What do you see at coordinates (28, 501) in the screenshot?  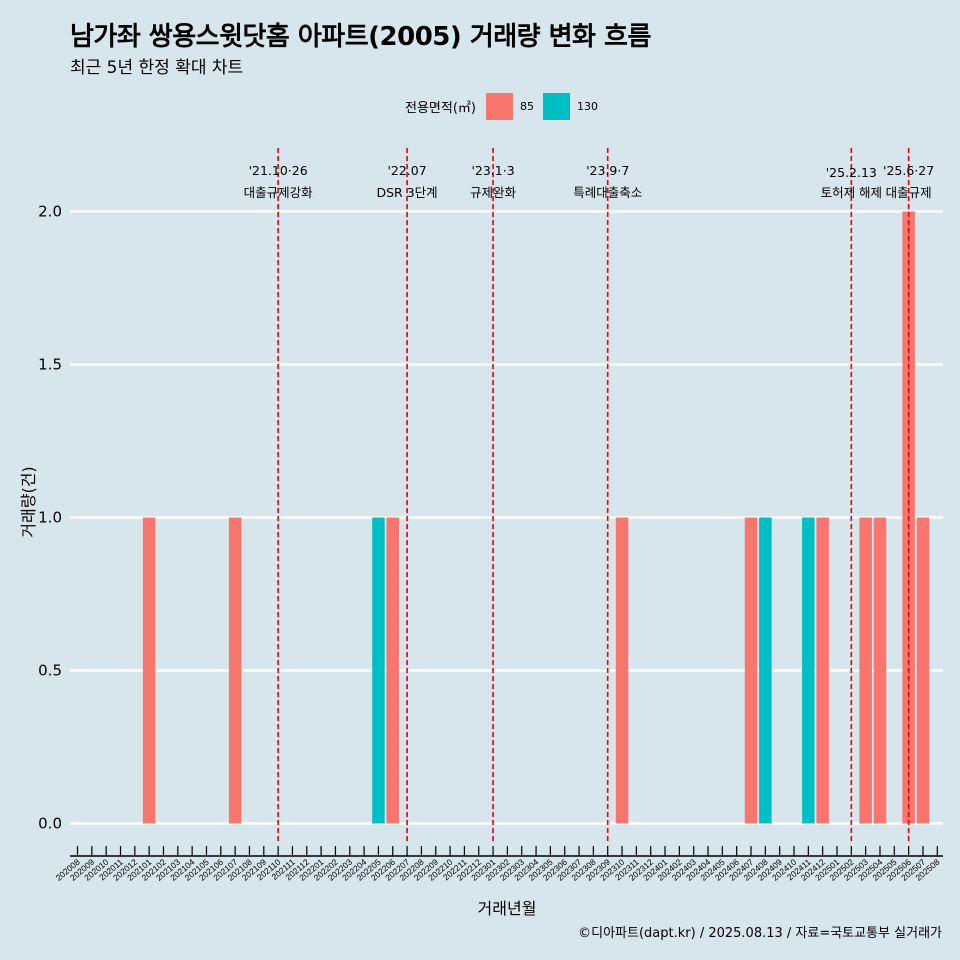 I see `y-axis-title: 거래량(건)` at bounding box center [28, 501].